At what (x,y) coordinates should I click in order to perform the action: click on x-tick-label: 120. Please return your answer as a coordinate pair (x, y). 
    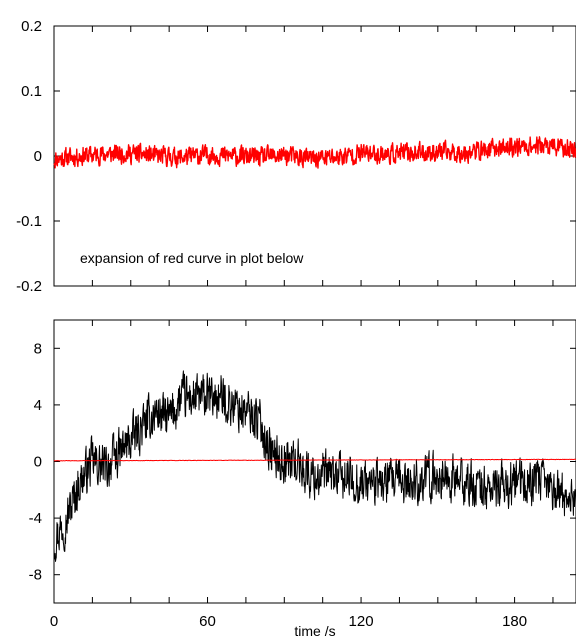
    Looking at the image, I should click on (361, 621).